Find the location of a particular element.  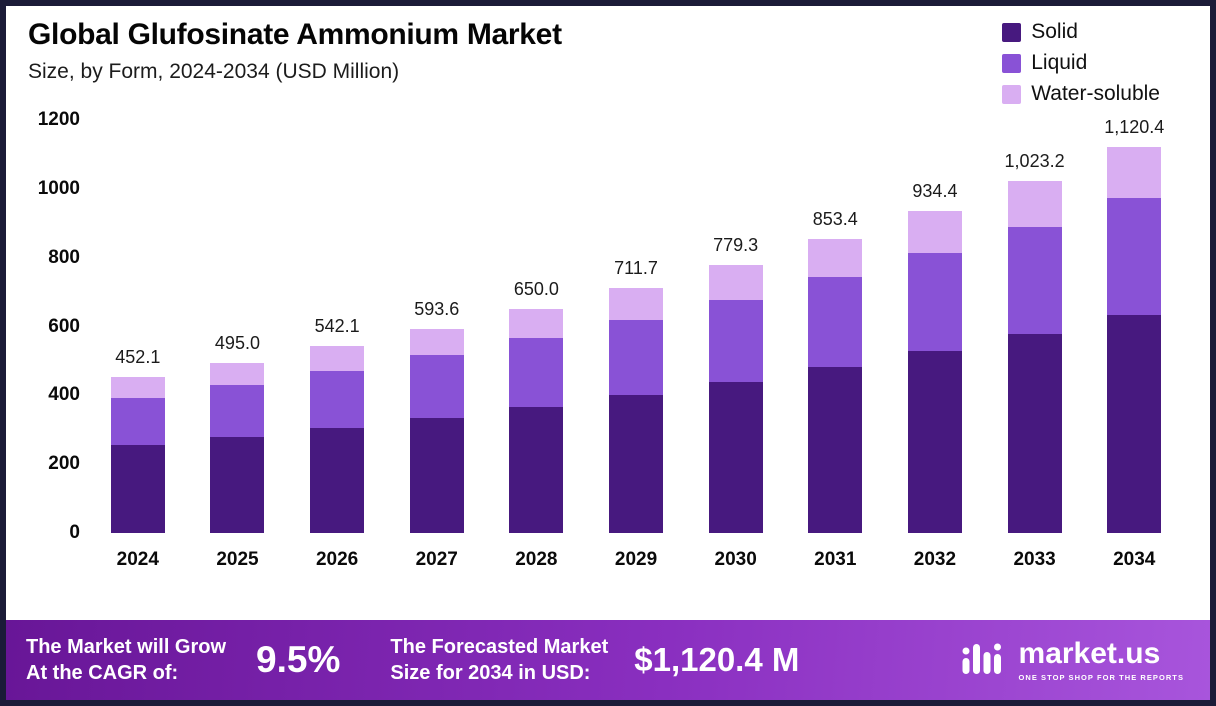

bar-total-label: 495.0 is located at coordinates (237, 342).